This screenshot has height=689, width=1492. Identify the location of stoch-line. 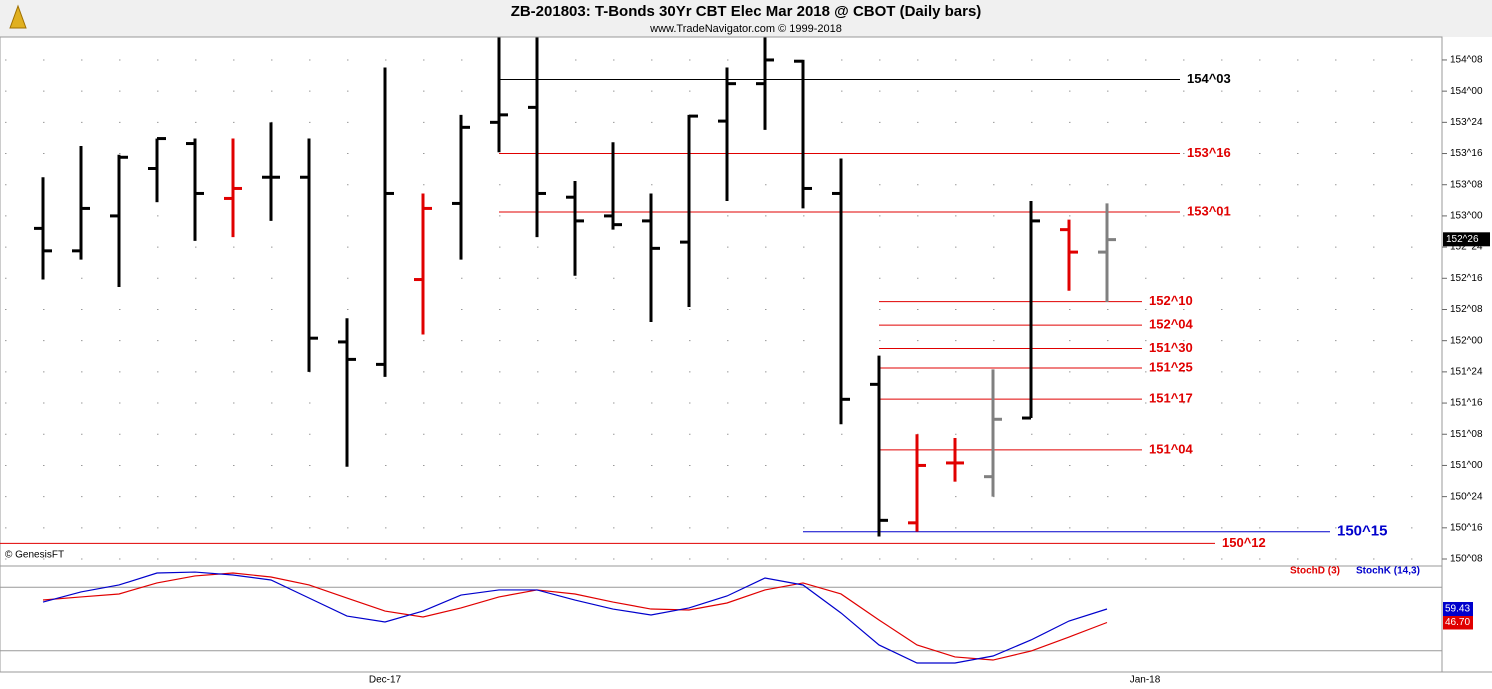
(575, 617).